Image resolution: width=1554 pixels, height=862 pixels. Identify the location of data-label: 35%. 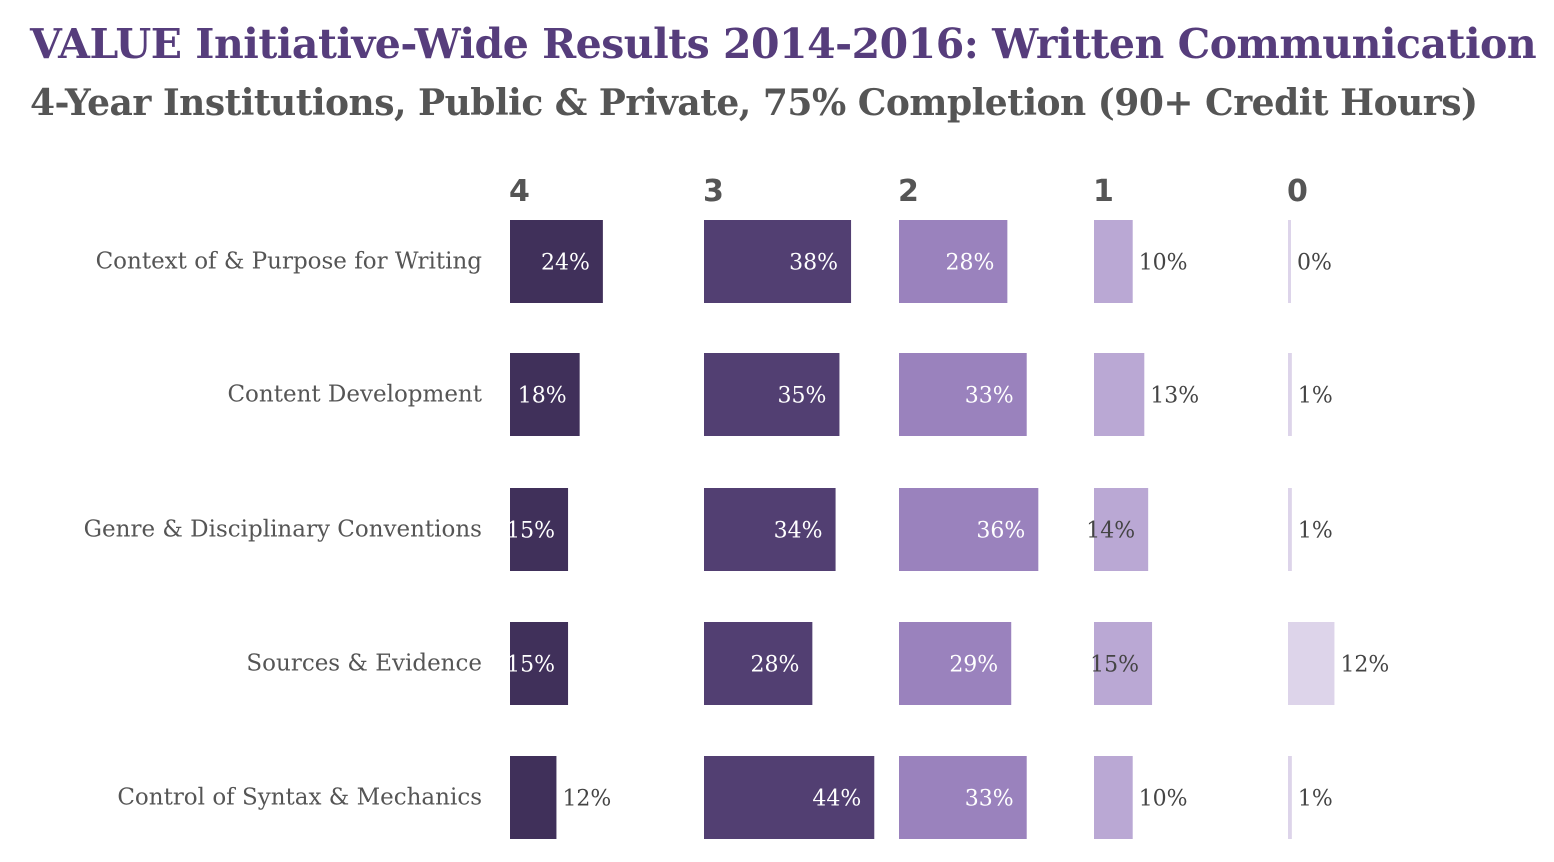
(802, 396).